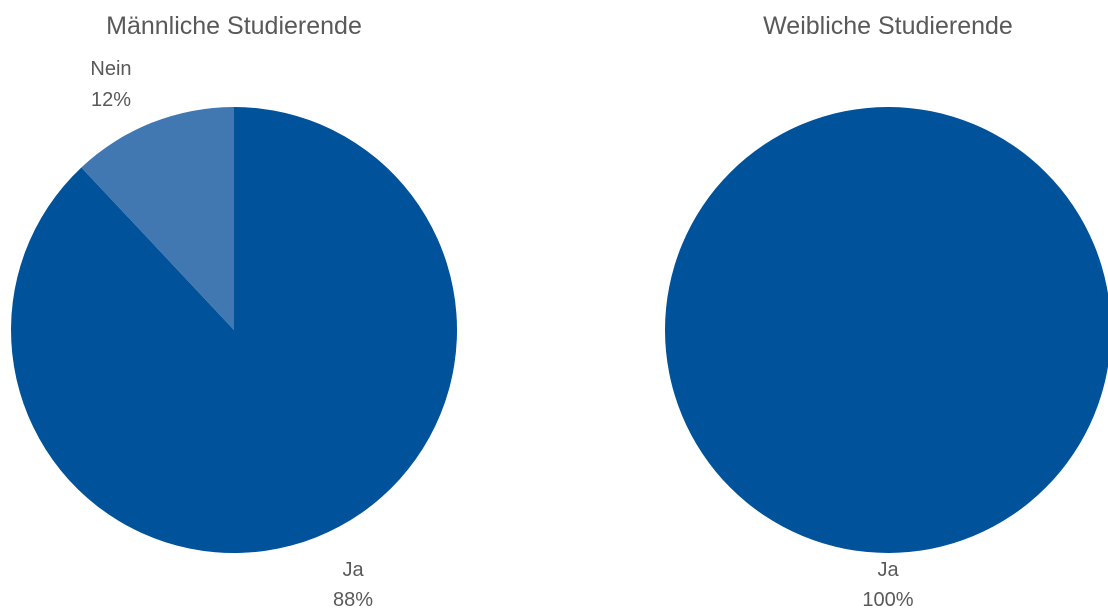 The height and width of the screenshot is (611, 1108). Describe the element at coordinates (157, 218) in the screenshot. I see `pie-slice-male-nein` at that location.